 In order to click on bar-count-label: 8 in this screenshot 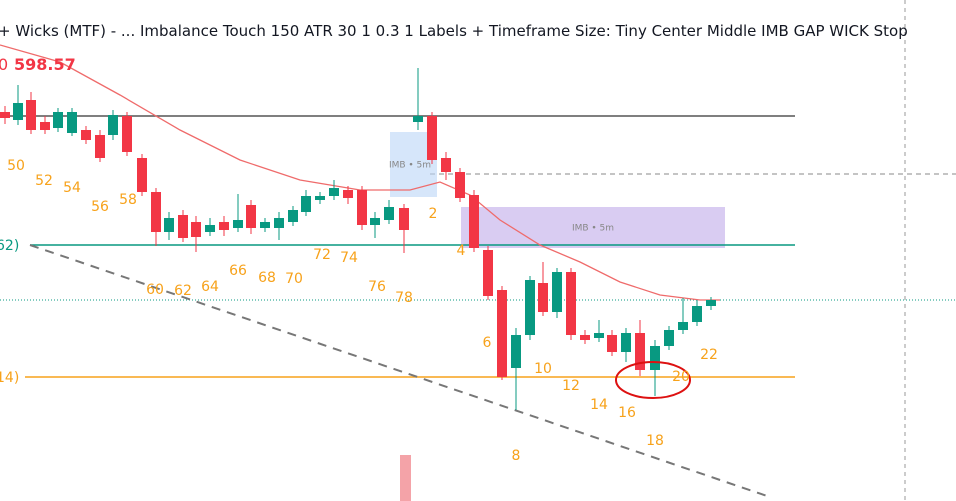, I will do `click(516, 456)`.